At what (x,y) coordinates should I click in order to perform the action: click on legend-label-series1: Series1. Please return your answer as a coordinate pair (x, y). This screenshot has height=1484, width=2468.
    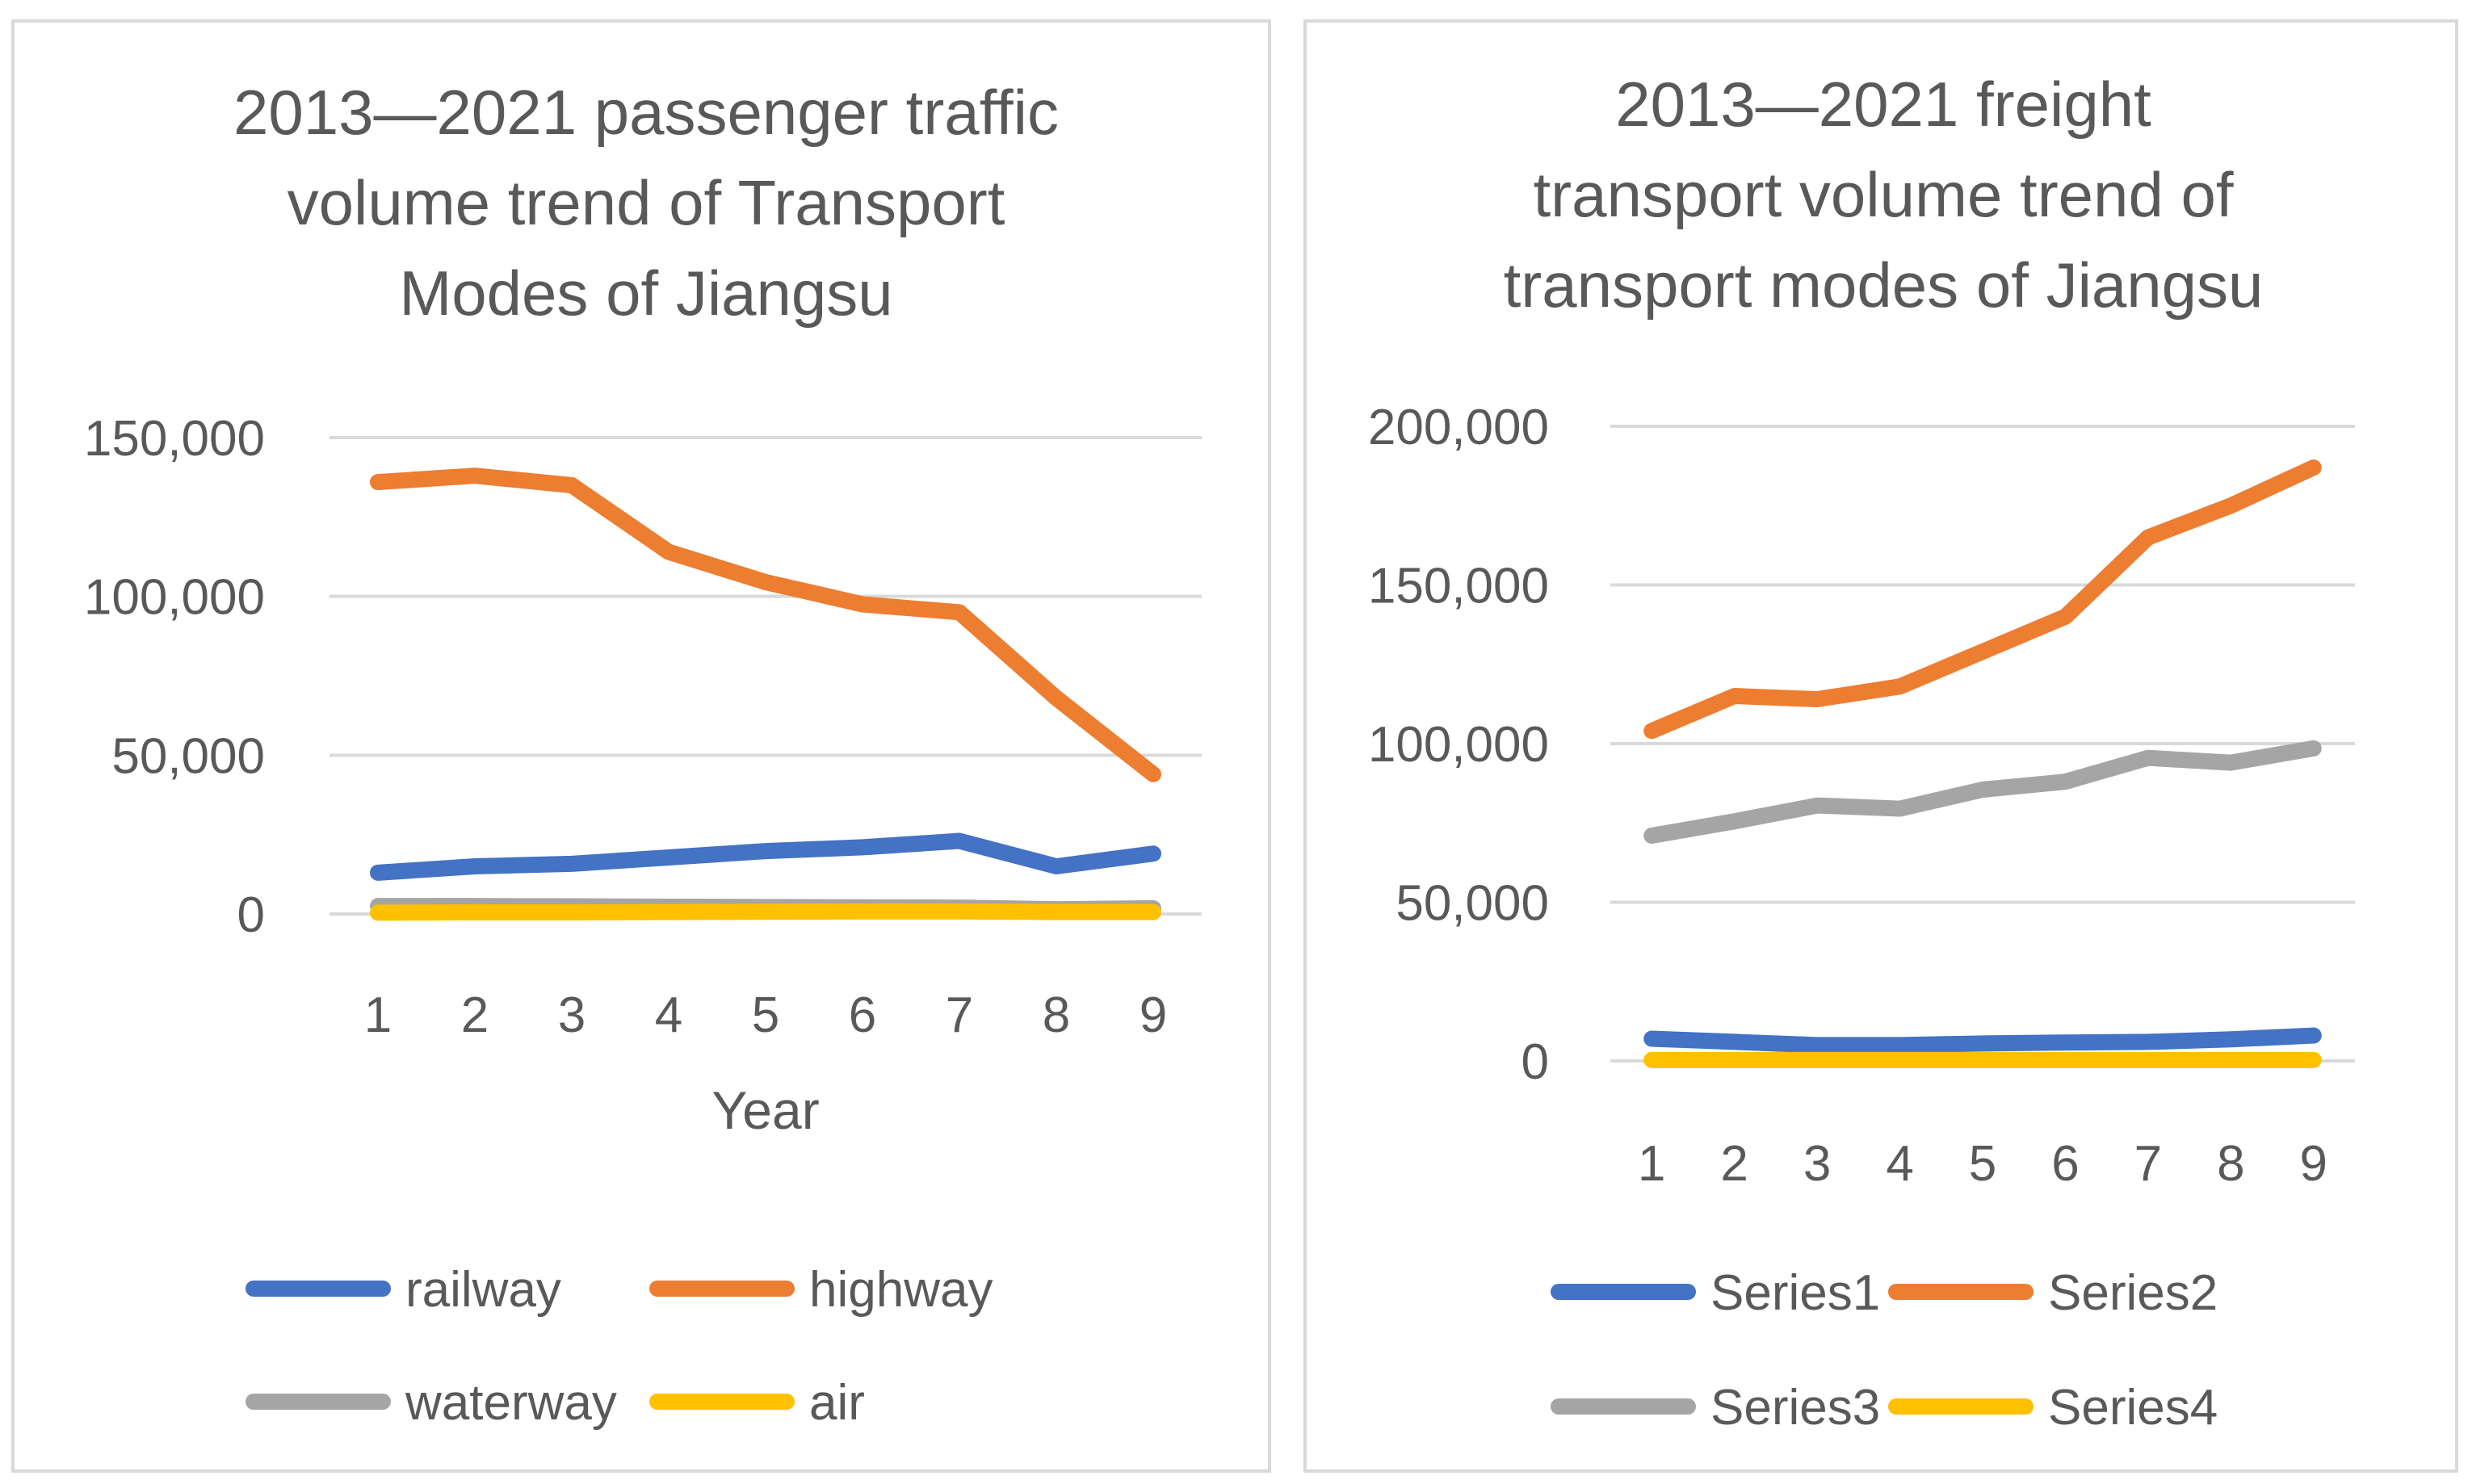
    Looking at the image, I should click on (1795, 1293).